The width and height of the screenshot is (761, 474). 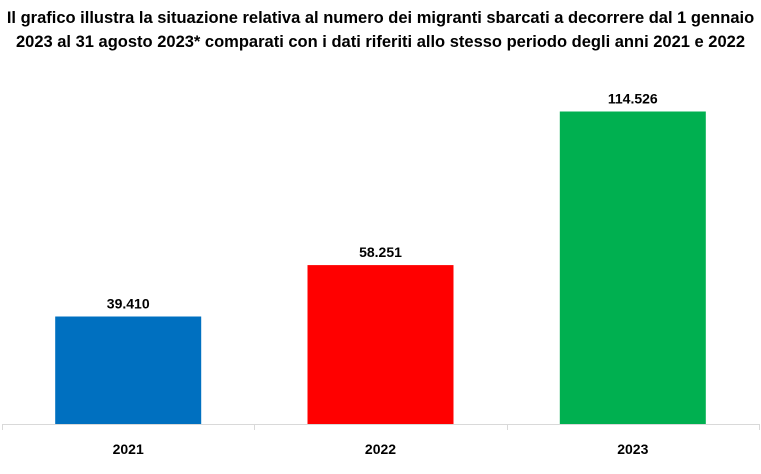 I want to click on data-label-2023: 114.526, so click(x=633, y=99).